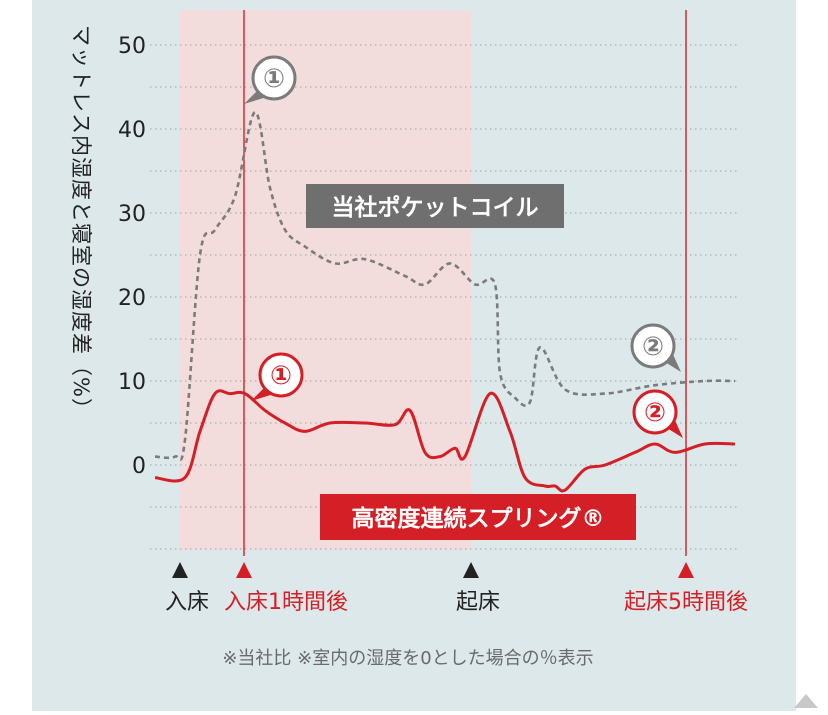 Image resolution: width=828 pixels, height=715 pixels. I want to click on series-label-high-density-box, so click(478, 517).